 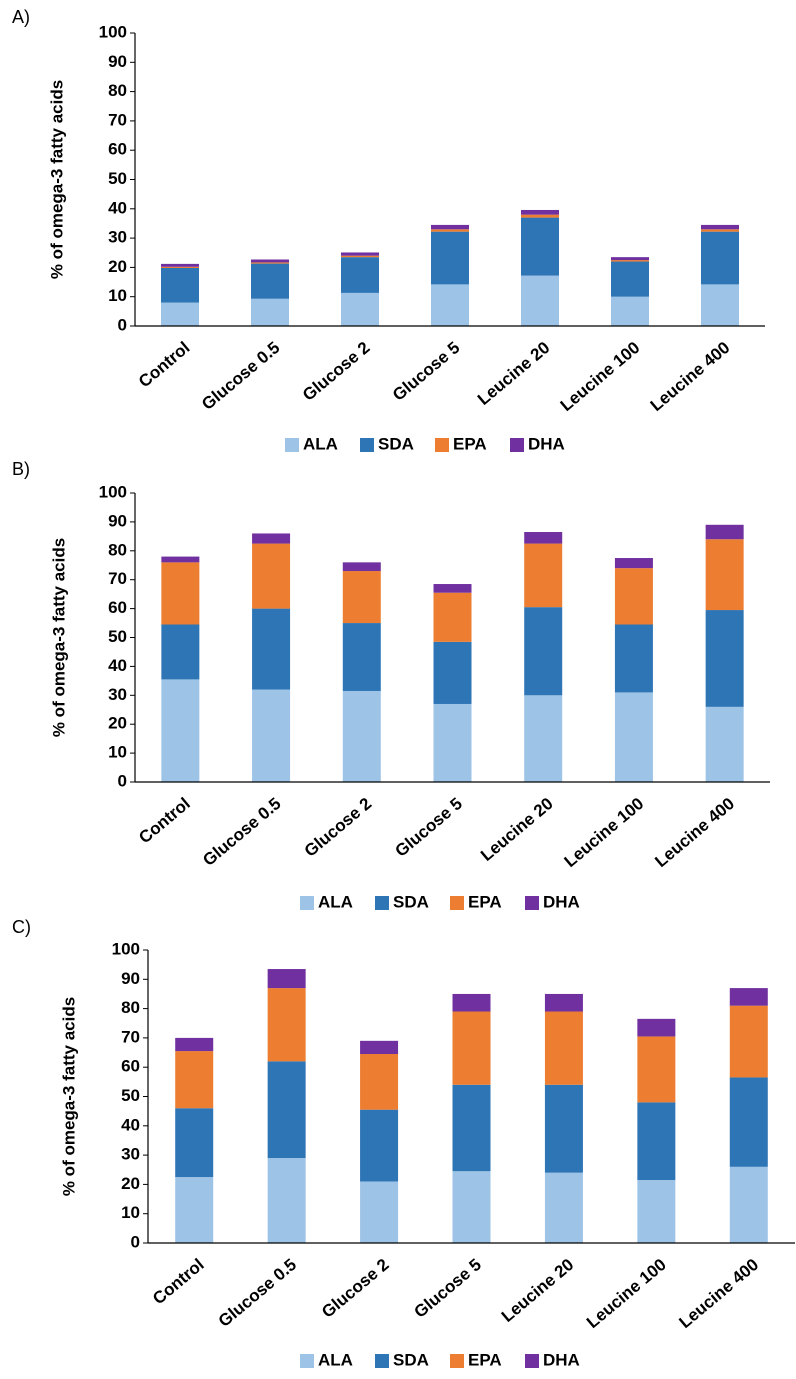 I want to click on y-tick-label: 50, so click(x=130, y=1095).